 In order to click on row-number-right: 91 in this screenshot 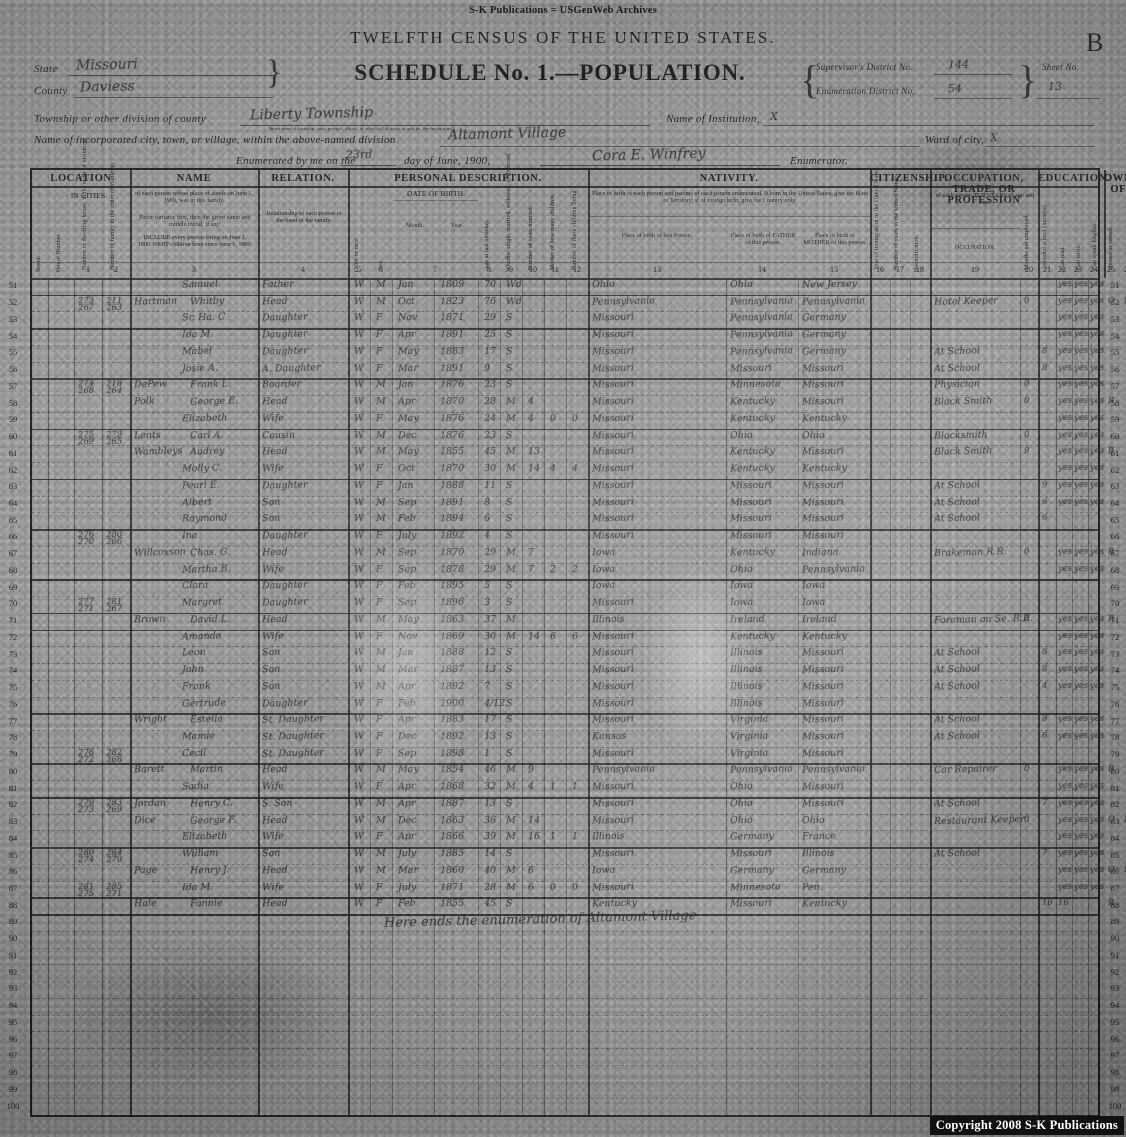, I will do `click(1115, 954)`.